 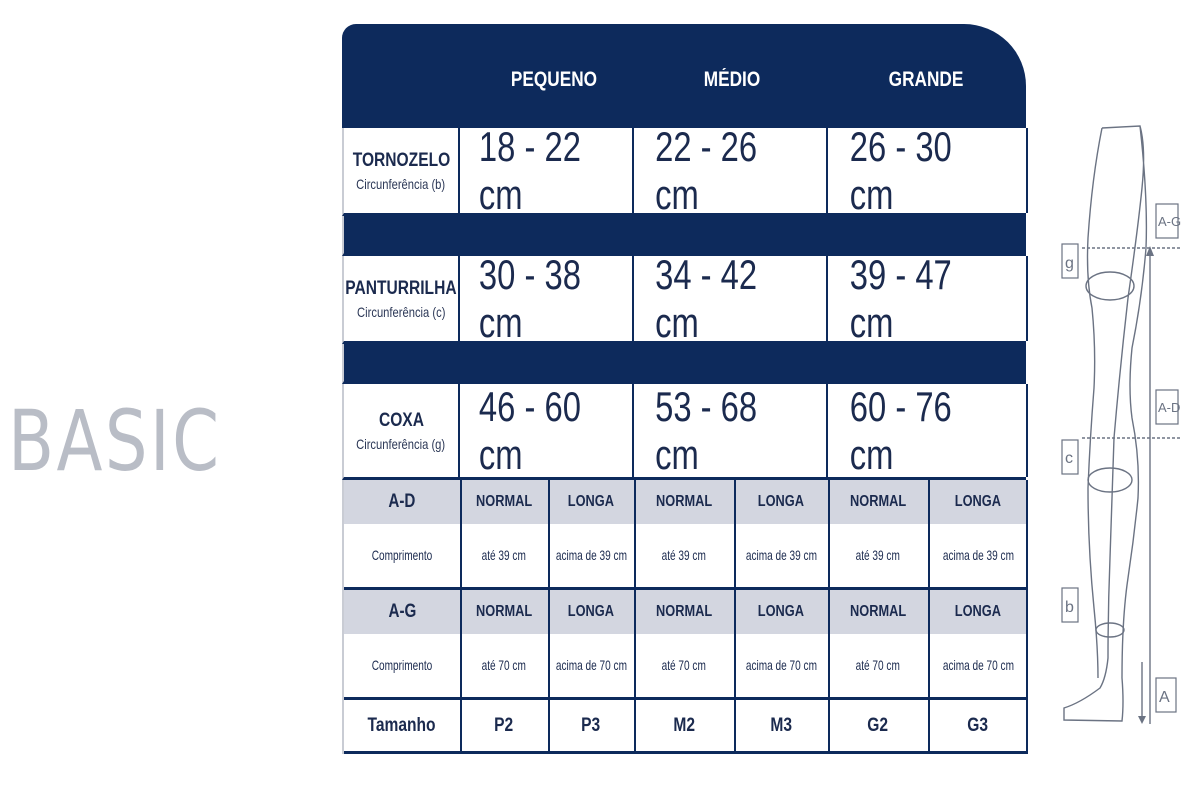 I want to click on row-tamanho: Tamanho P2 P3 M2 M3 G2 G3, so click(x=685, y=727).